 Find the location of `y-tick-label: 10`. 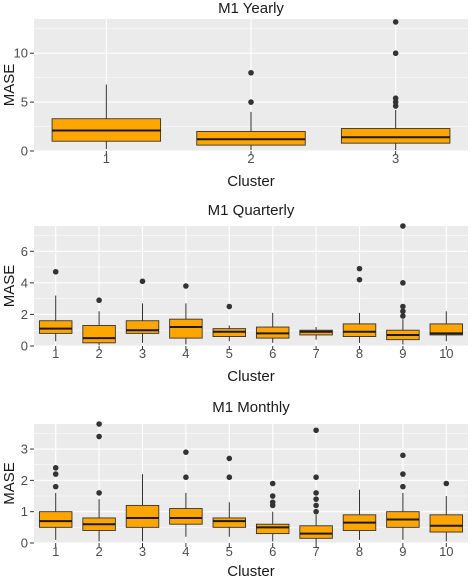

y-tick-label: 10 is located at coordinates (21, 53).